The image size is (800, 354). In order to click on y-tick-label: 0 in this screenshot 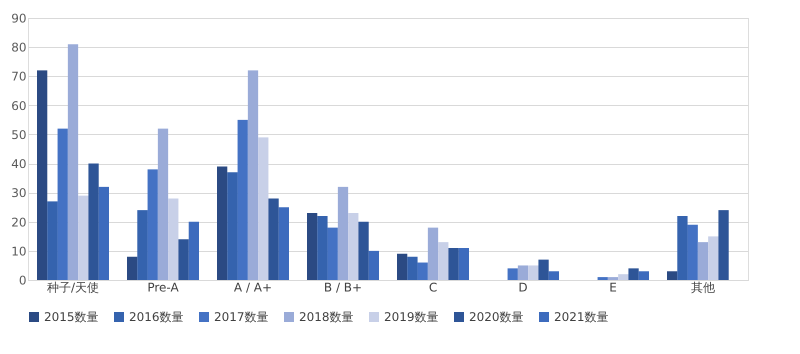, I will do `click(22, 281)`.